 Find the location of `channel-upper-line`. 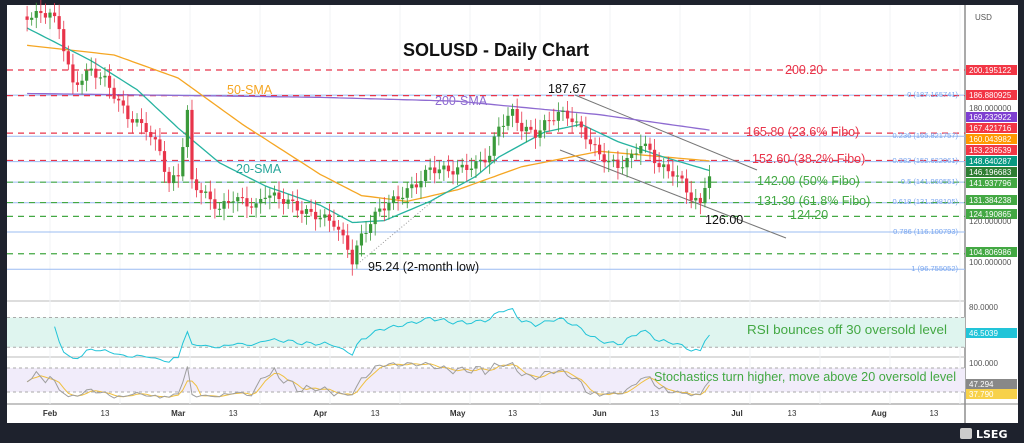

channel-upper-line is located at coordinates (666, 132).